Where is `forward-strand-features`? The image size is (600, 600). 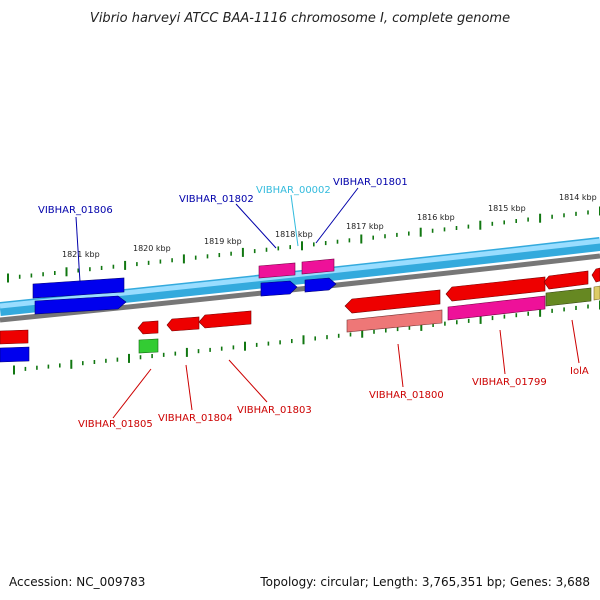
forward-strand-features is located at coordinates (168, 310).